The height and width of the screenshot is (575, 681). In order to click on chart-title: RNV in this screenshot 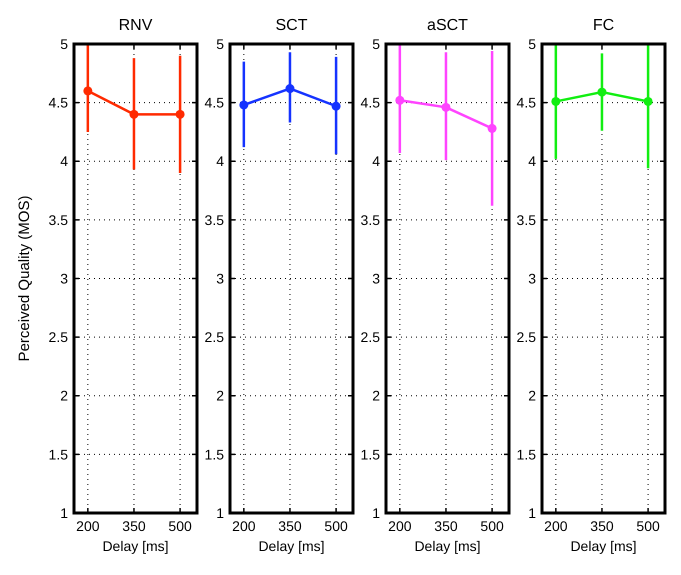, I will do `click(135, 25)`.